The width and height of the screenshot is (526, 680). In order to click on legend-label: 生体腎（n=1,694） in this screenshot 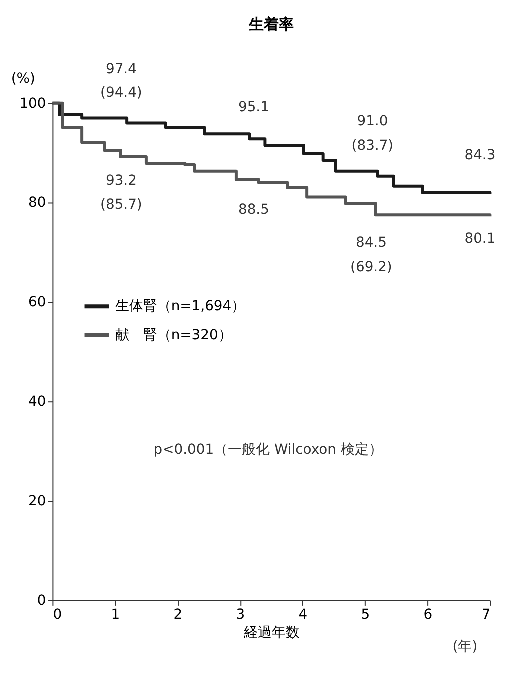, I will do `click(180, 306)`.